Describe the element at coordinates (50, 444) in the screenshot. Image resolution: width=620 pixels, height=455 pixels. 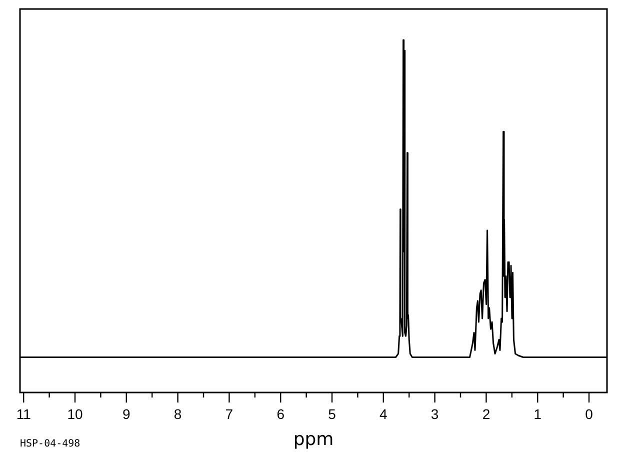
I see `text: HSP-04-498` at that location.